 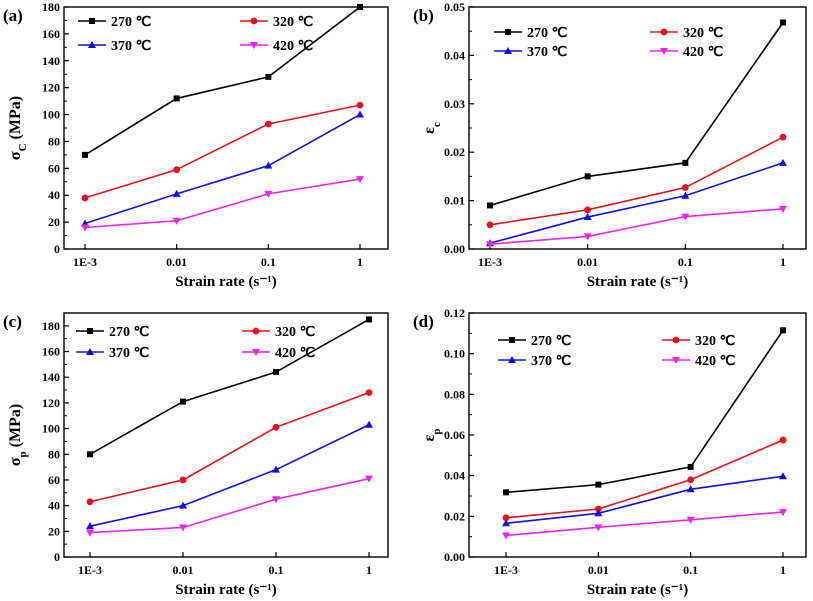 I want to click on y-tick-label: 0.01, so click(x=454, y=201).